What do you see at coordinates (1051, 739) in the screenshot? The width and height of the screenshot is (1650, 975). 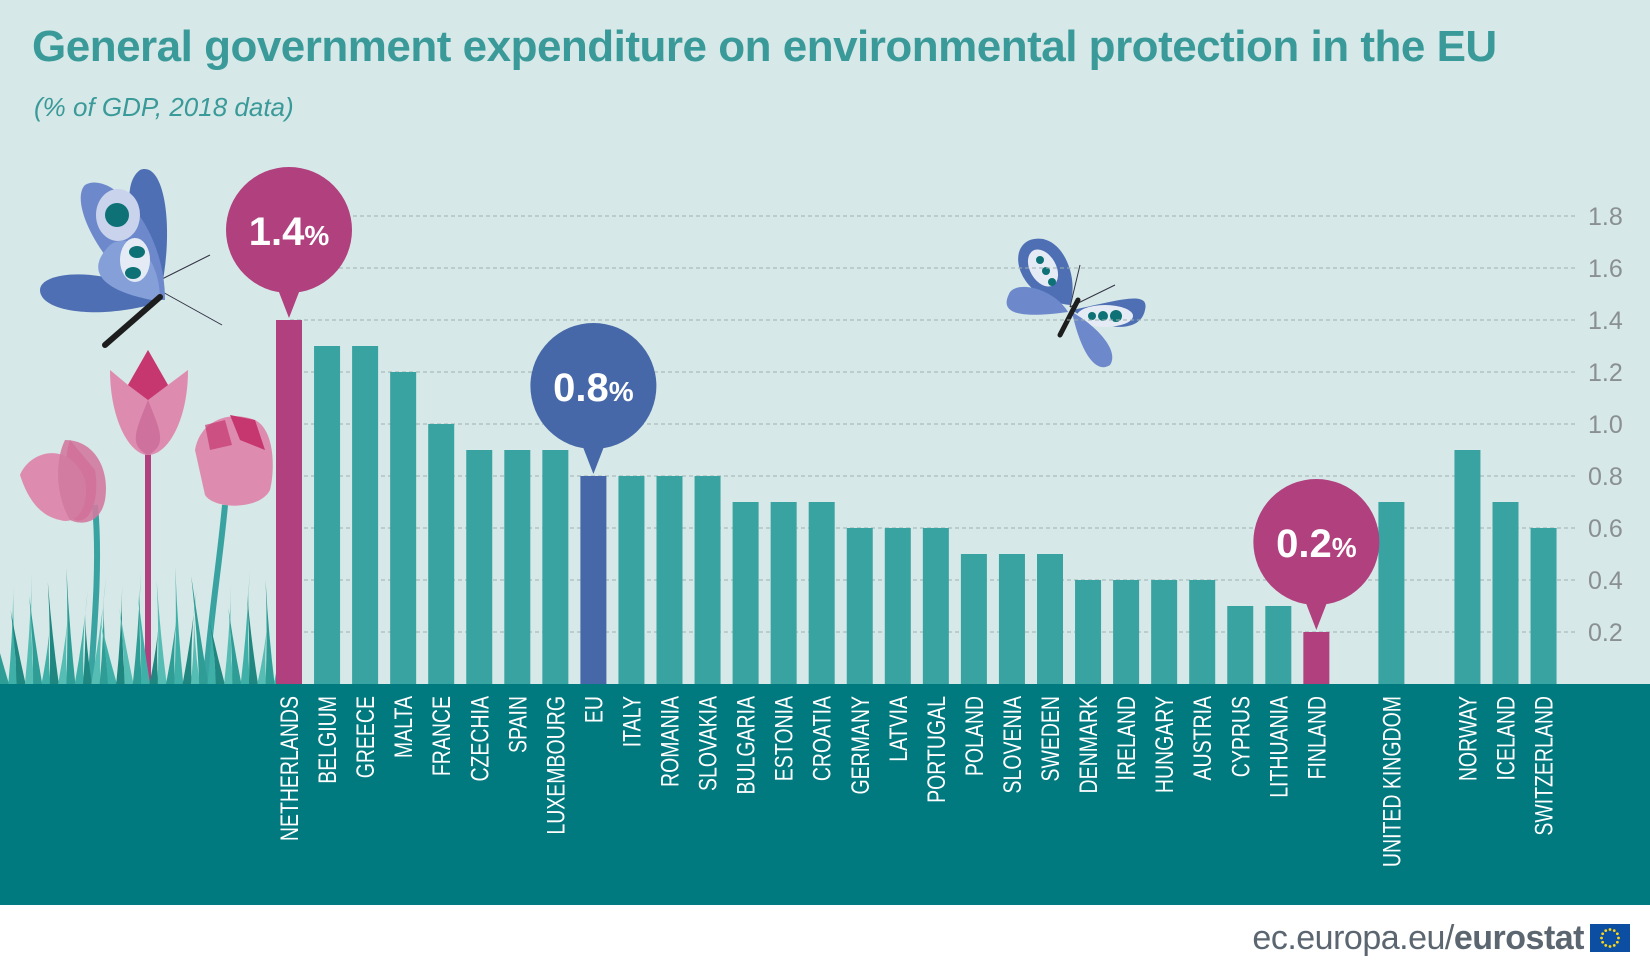 I see `x-tick-label: SWEDEN` at bounding box center [1051, 739].